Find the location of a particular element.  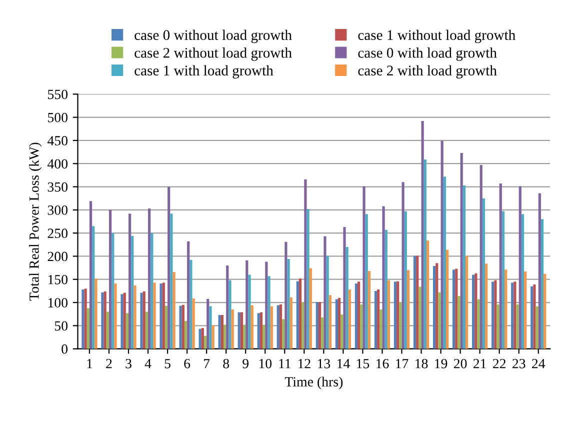

y-tick-label: 200 is located at coordinates (58, 257).